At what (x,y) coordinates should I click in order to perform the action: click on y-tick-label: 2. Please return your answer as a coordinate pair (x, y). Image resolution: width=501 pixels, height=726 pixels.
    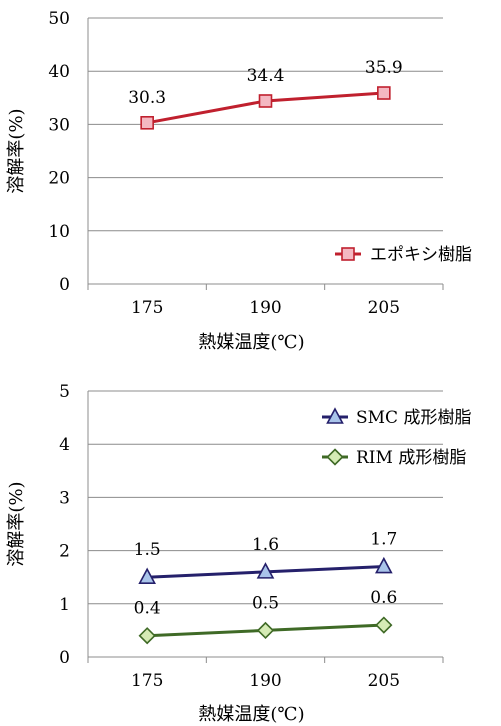
    Looking at the image, I should click on (64, 552).